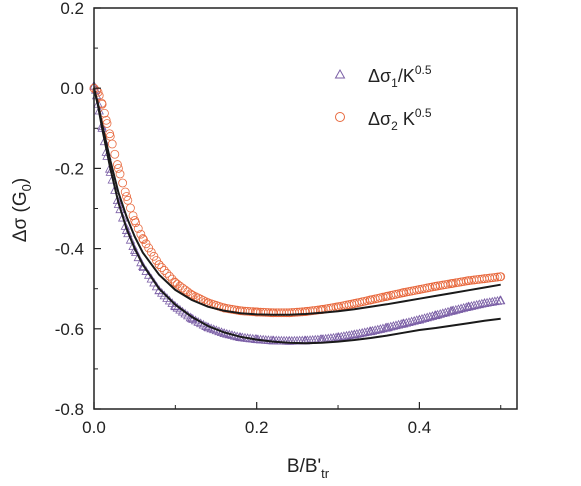  What do you see at coordinates (400, 76) in the screenshot?
I see `legend-label-1: Δσ1/K0.5` at bounding box center [400, 76].